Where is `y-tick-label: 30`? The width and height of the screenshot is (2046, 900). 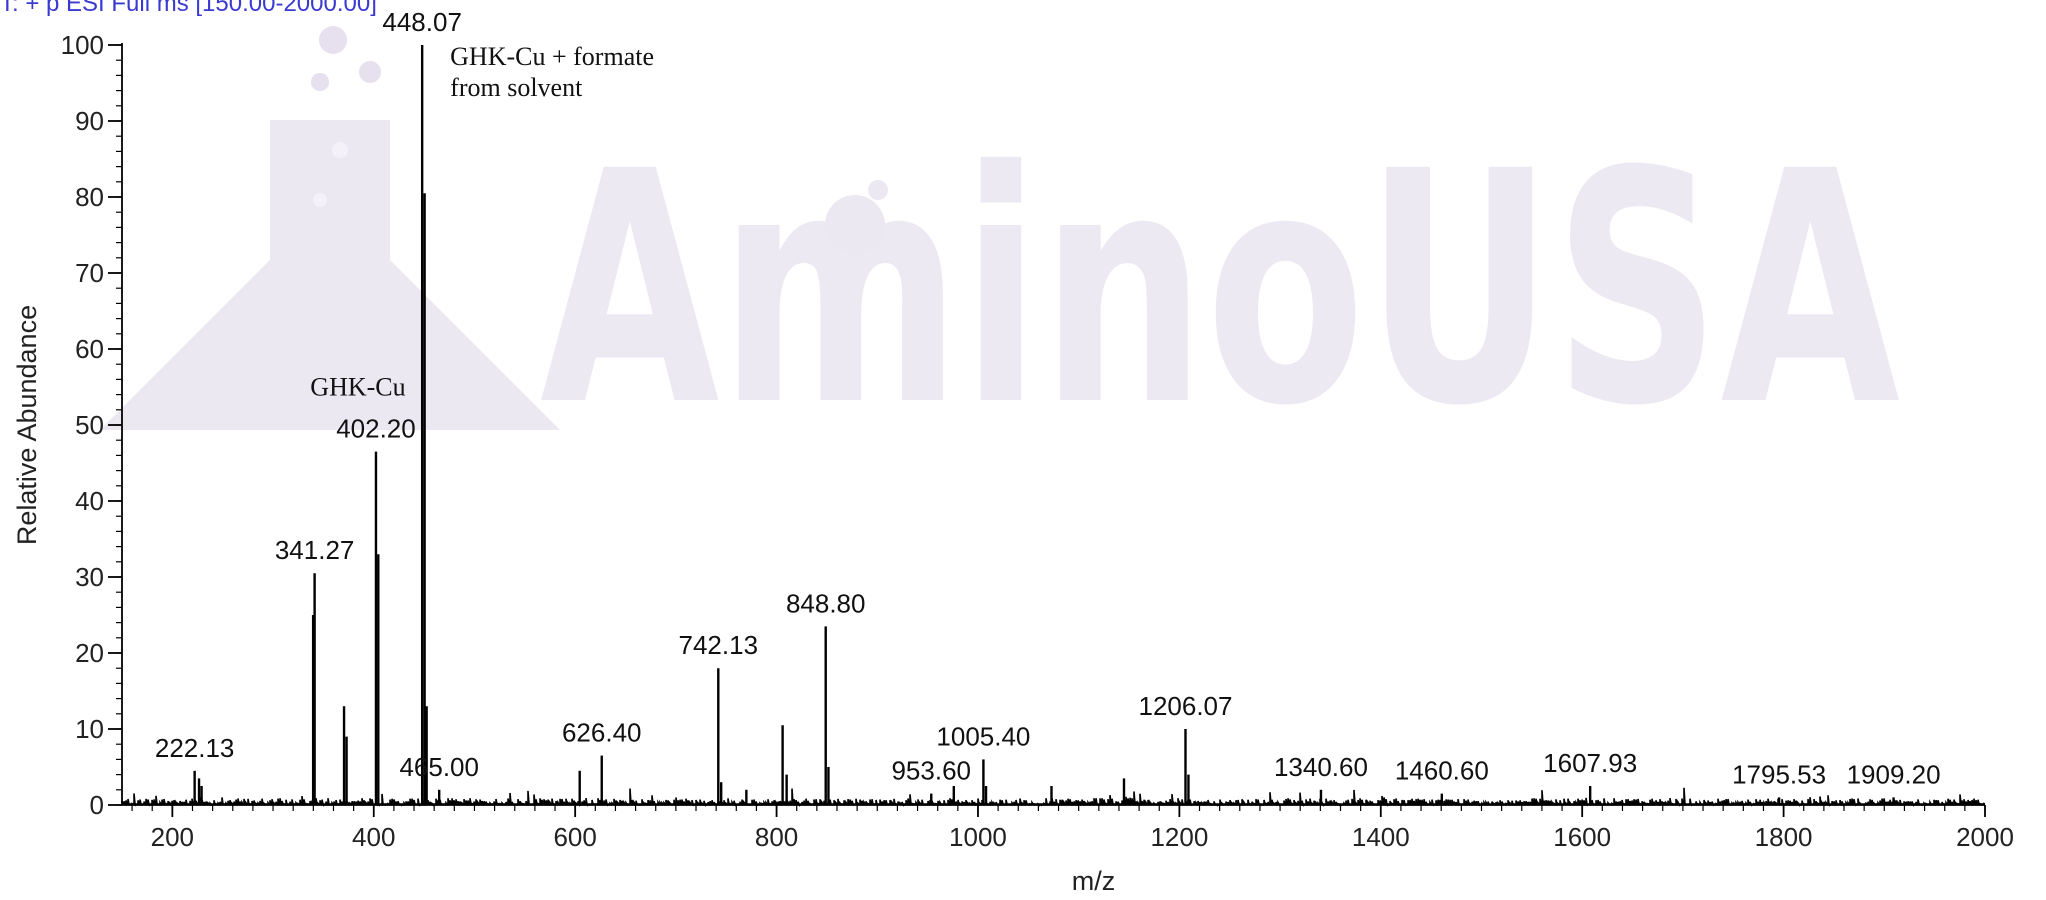 y-tick-label: 30 is located at coordinates (89, 577).